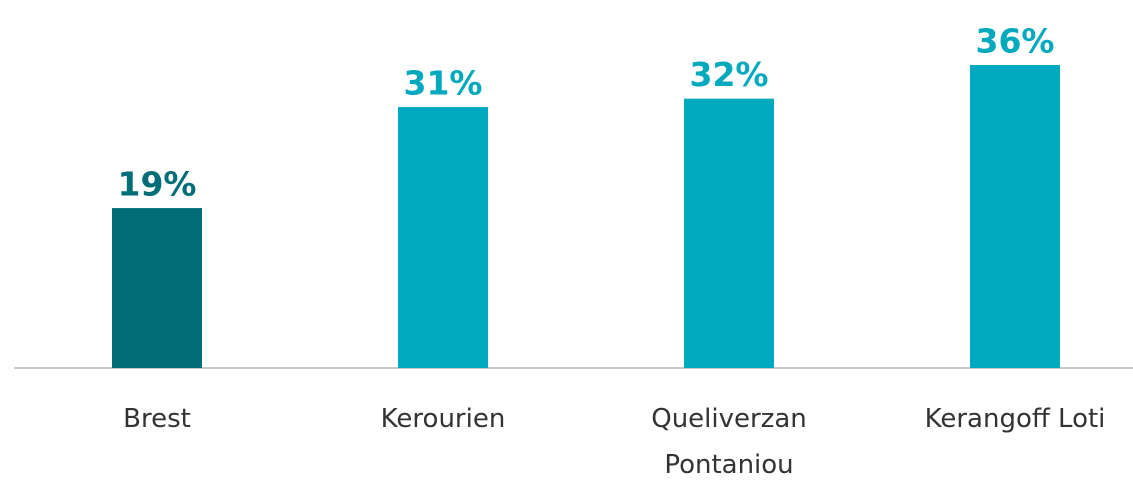 The width and height of the screenshot is (1133, 480). I want to click on value-label: 36%, so click(1015, 41).